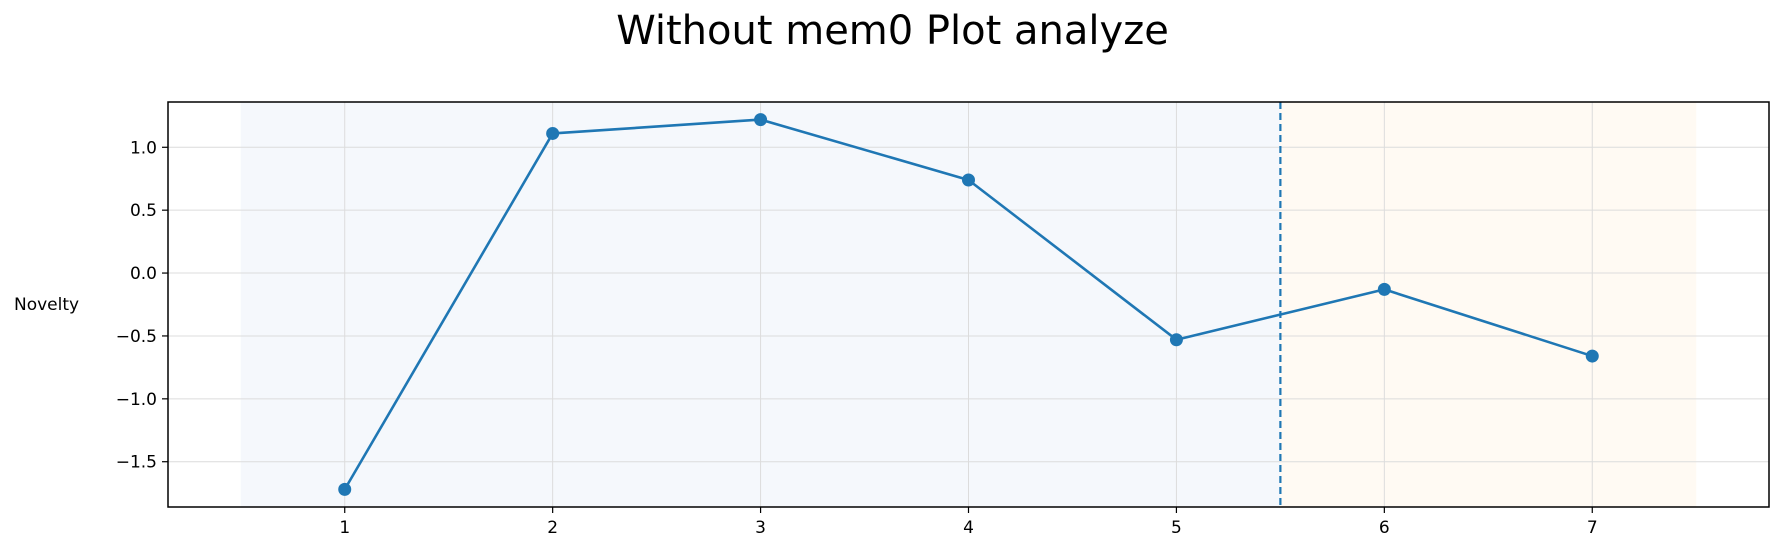  What do you see at coordinates (892, 31) in the screenshot?
I see `chart-title: Without mem0 Plot analyze` at bounding box center [892, 31].